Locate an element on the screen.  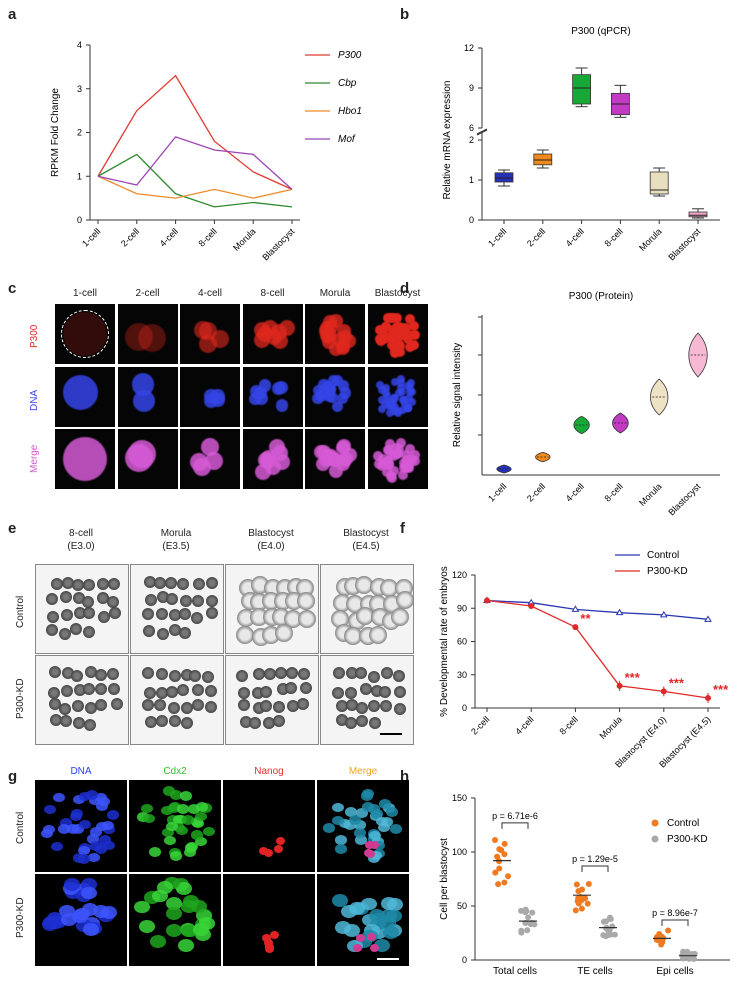
column-label: 8-cell is located at coordinates (272, 293).